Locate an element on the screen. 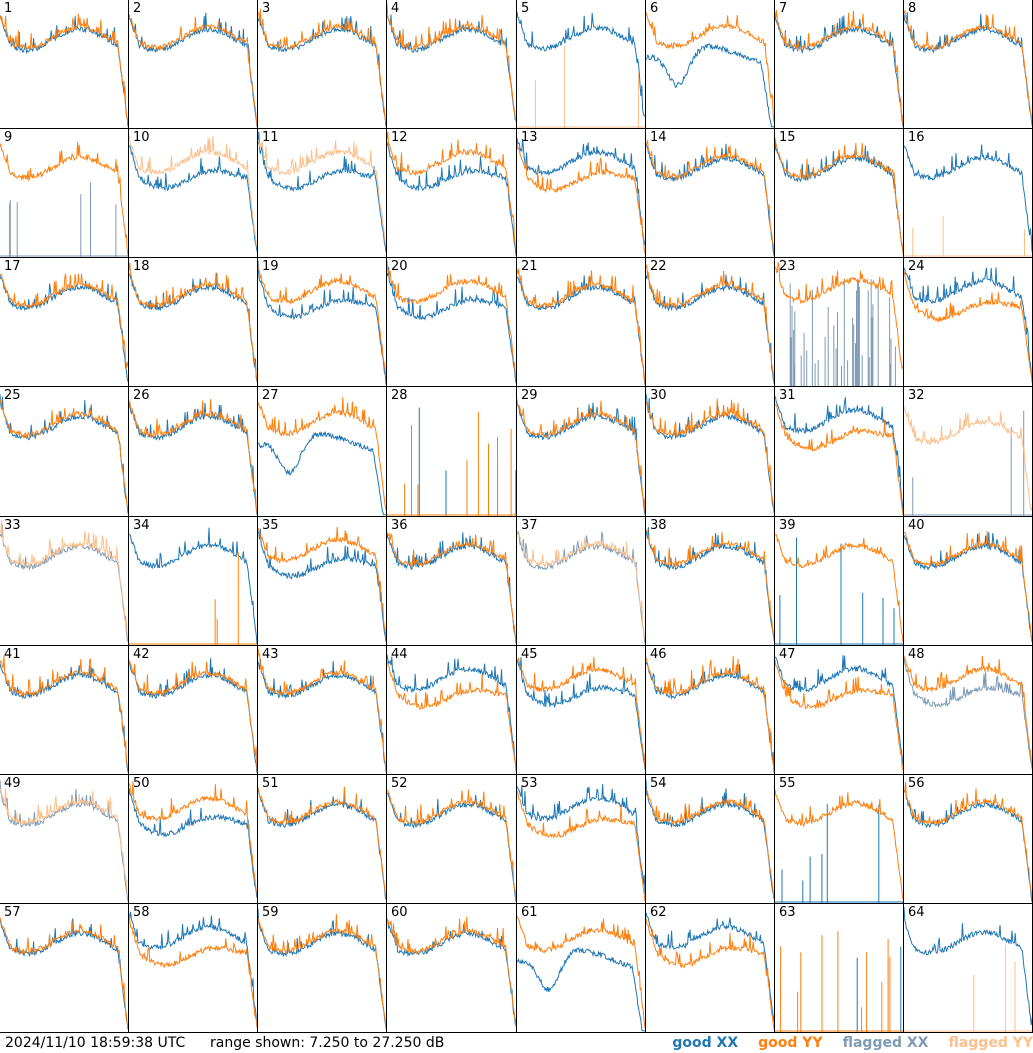  panel-label: 27 is located at coordinates (270, 395).